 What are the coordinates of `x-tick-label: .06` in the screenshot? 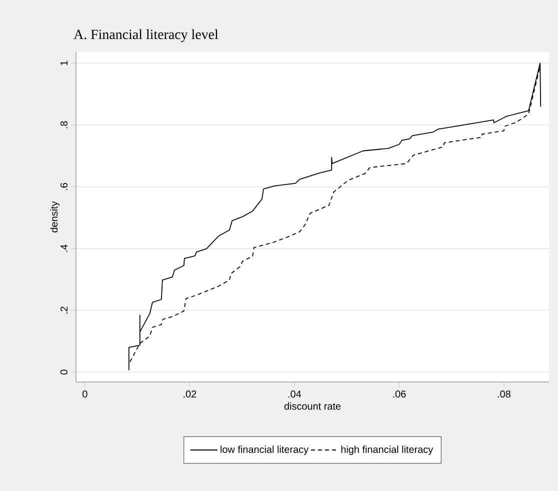 It's located at (399, 394).